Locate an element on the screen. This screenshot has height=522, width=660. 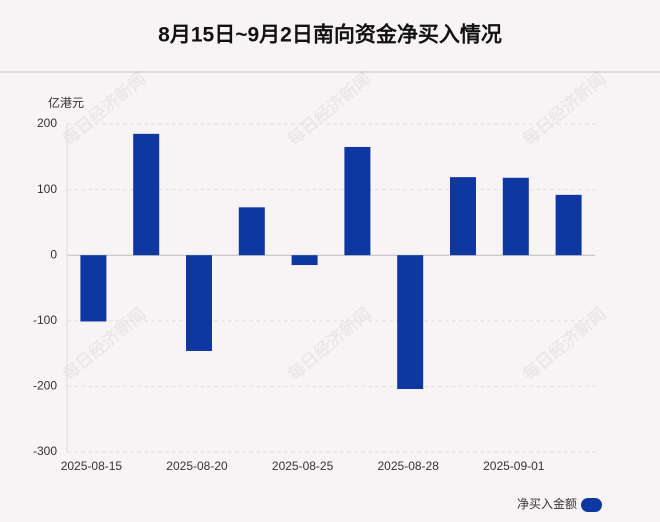
chart-title: 8月15日~9月2日南向资金净买入情况 is located at coordinates (330, 35).